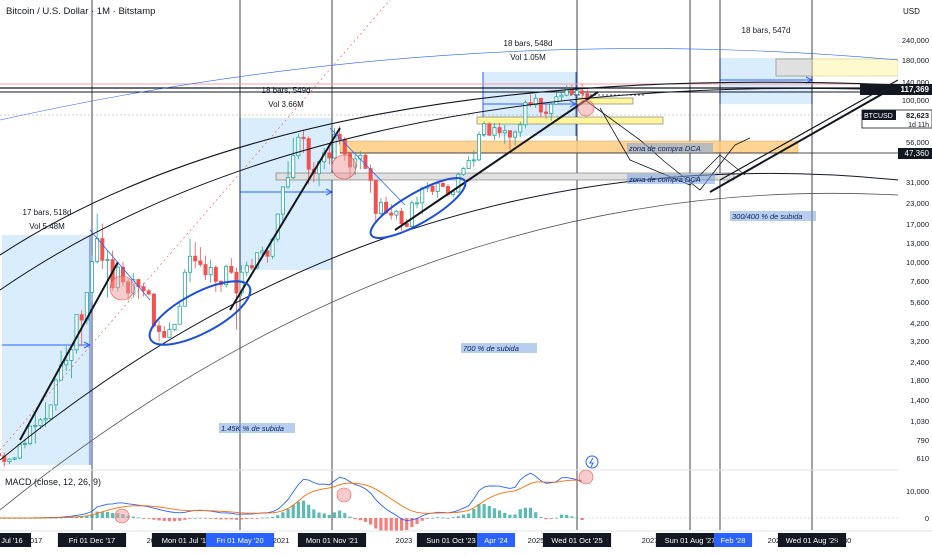 The height and width of the screenshot is (555, 932). What do you see at coordinates (11, 540) in the screenshot?
I see `time-label: Jul '16` at bounding box center [11, 540].